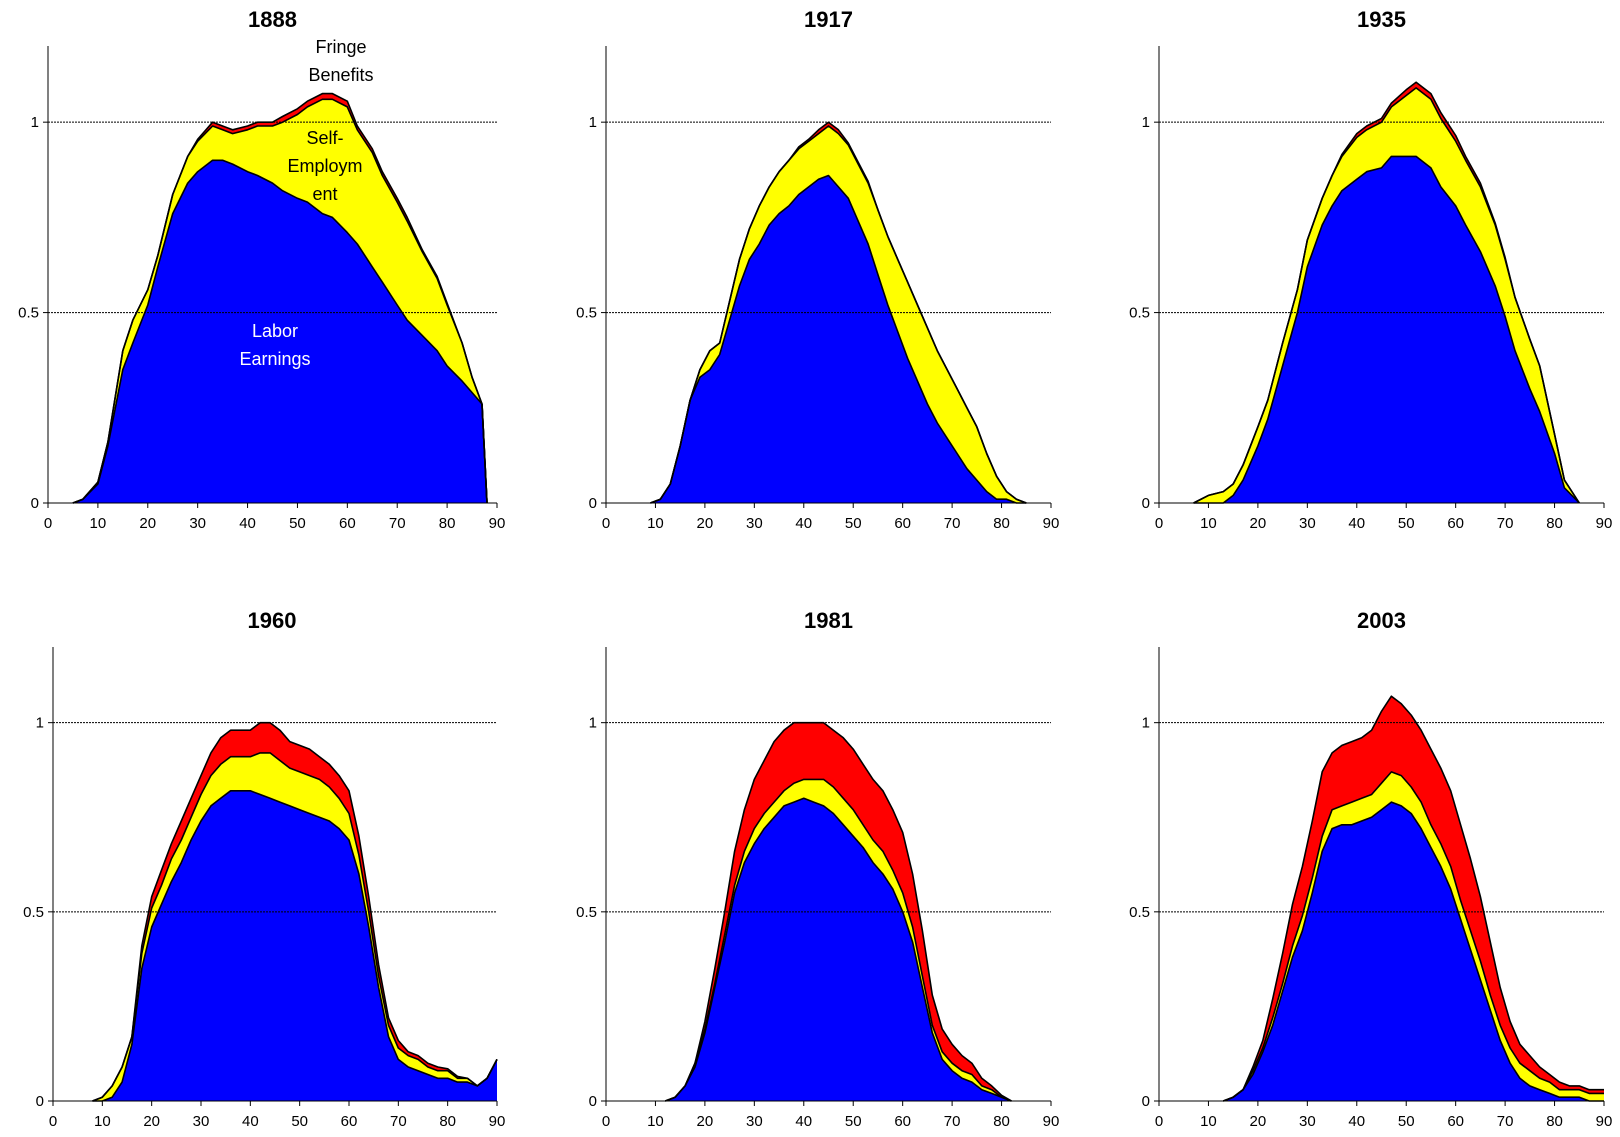  I want to click on annotation-fringe-benefits: Fringe, so click(340, 47).